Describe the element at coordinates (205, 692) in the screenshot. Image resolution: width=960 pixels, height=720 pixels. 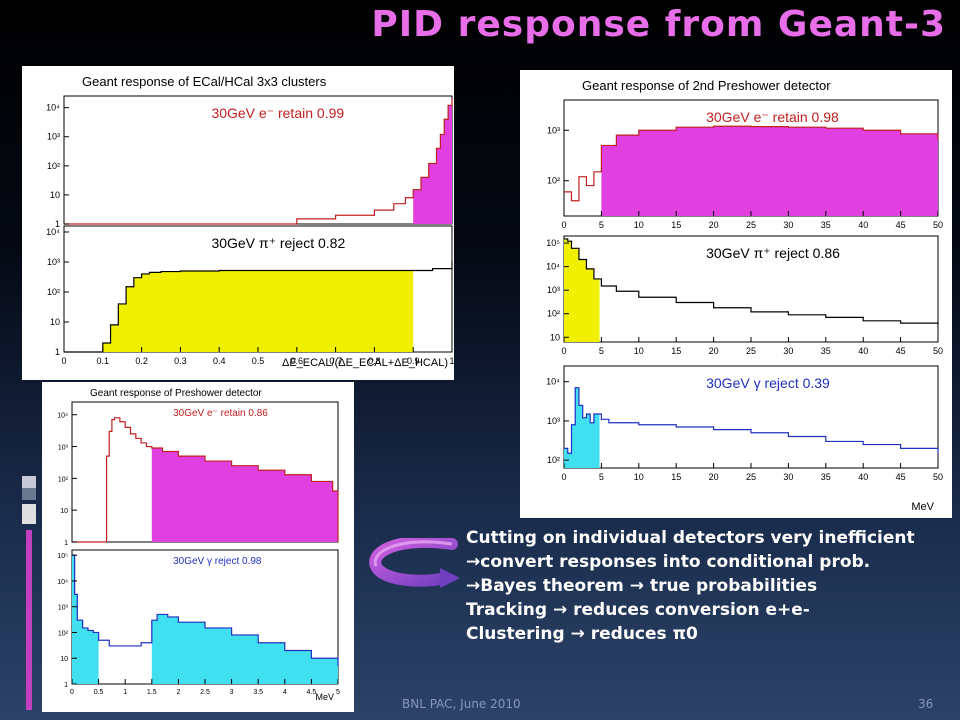
I see `x-tick-label: 2.5` at that location.